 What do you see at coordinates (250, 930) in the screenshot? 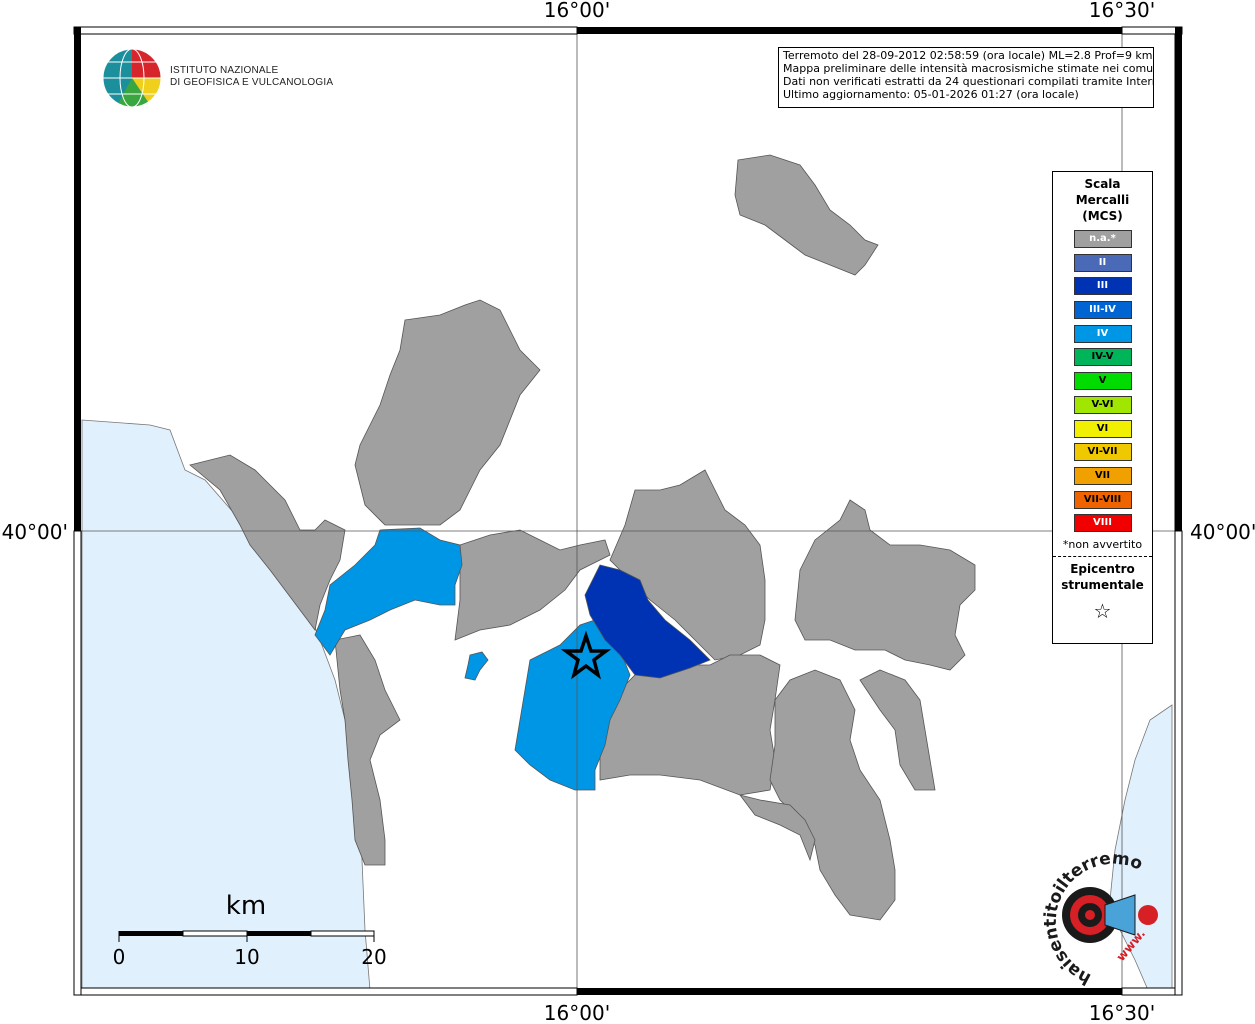
I see `scale-bar: km 0 10 20` at bounding box center [250, 930].